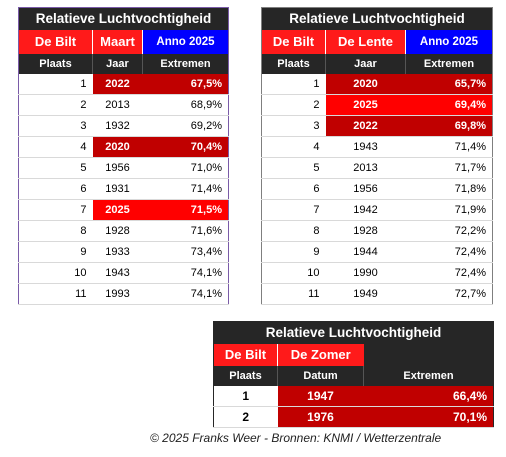 The image size is (506, 457). I want to click on jaar-cell: 1944, so click(365, 252).